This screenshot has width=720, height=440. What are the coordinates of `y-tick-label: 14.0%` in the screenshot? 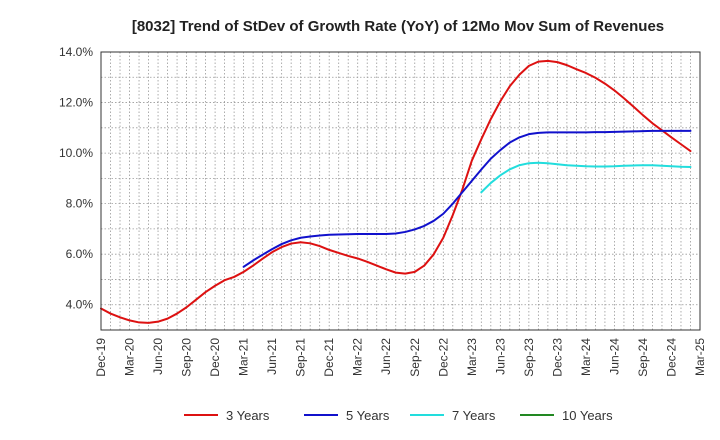 It's located at (76, 52).